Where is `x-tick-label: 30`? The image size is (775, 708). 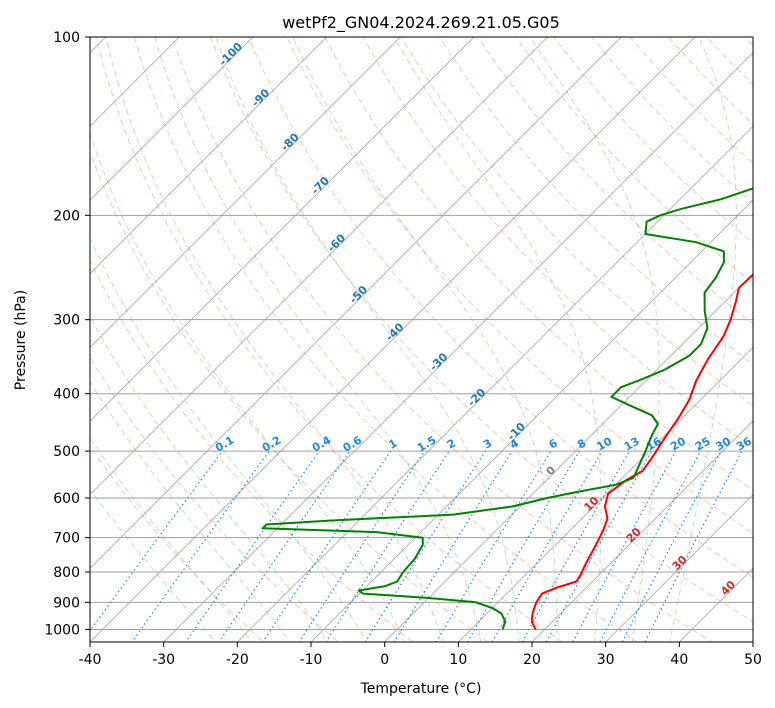
x-tick-label: 30 is located at coordinates (606, 660).